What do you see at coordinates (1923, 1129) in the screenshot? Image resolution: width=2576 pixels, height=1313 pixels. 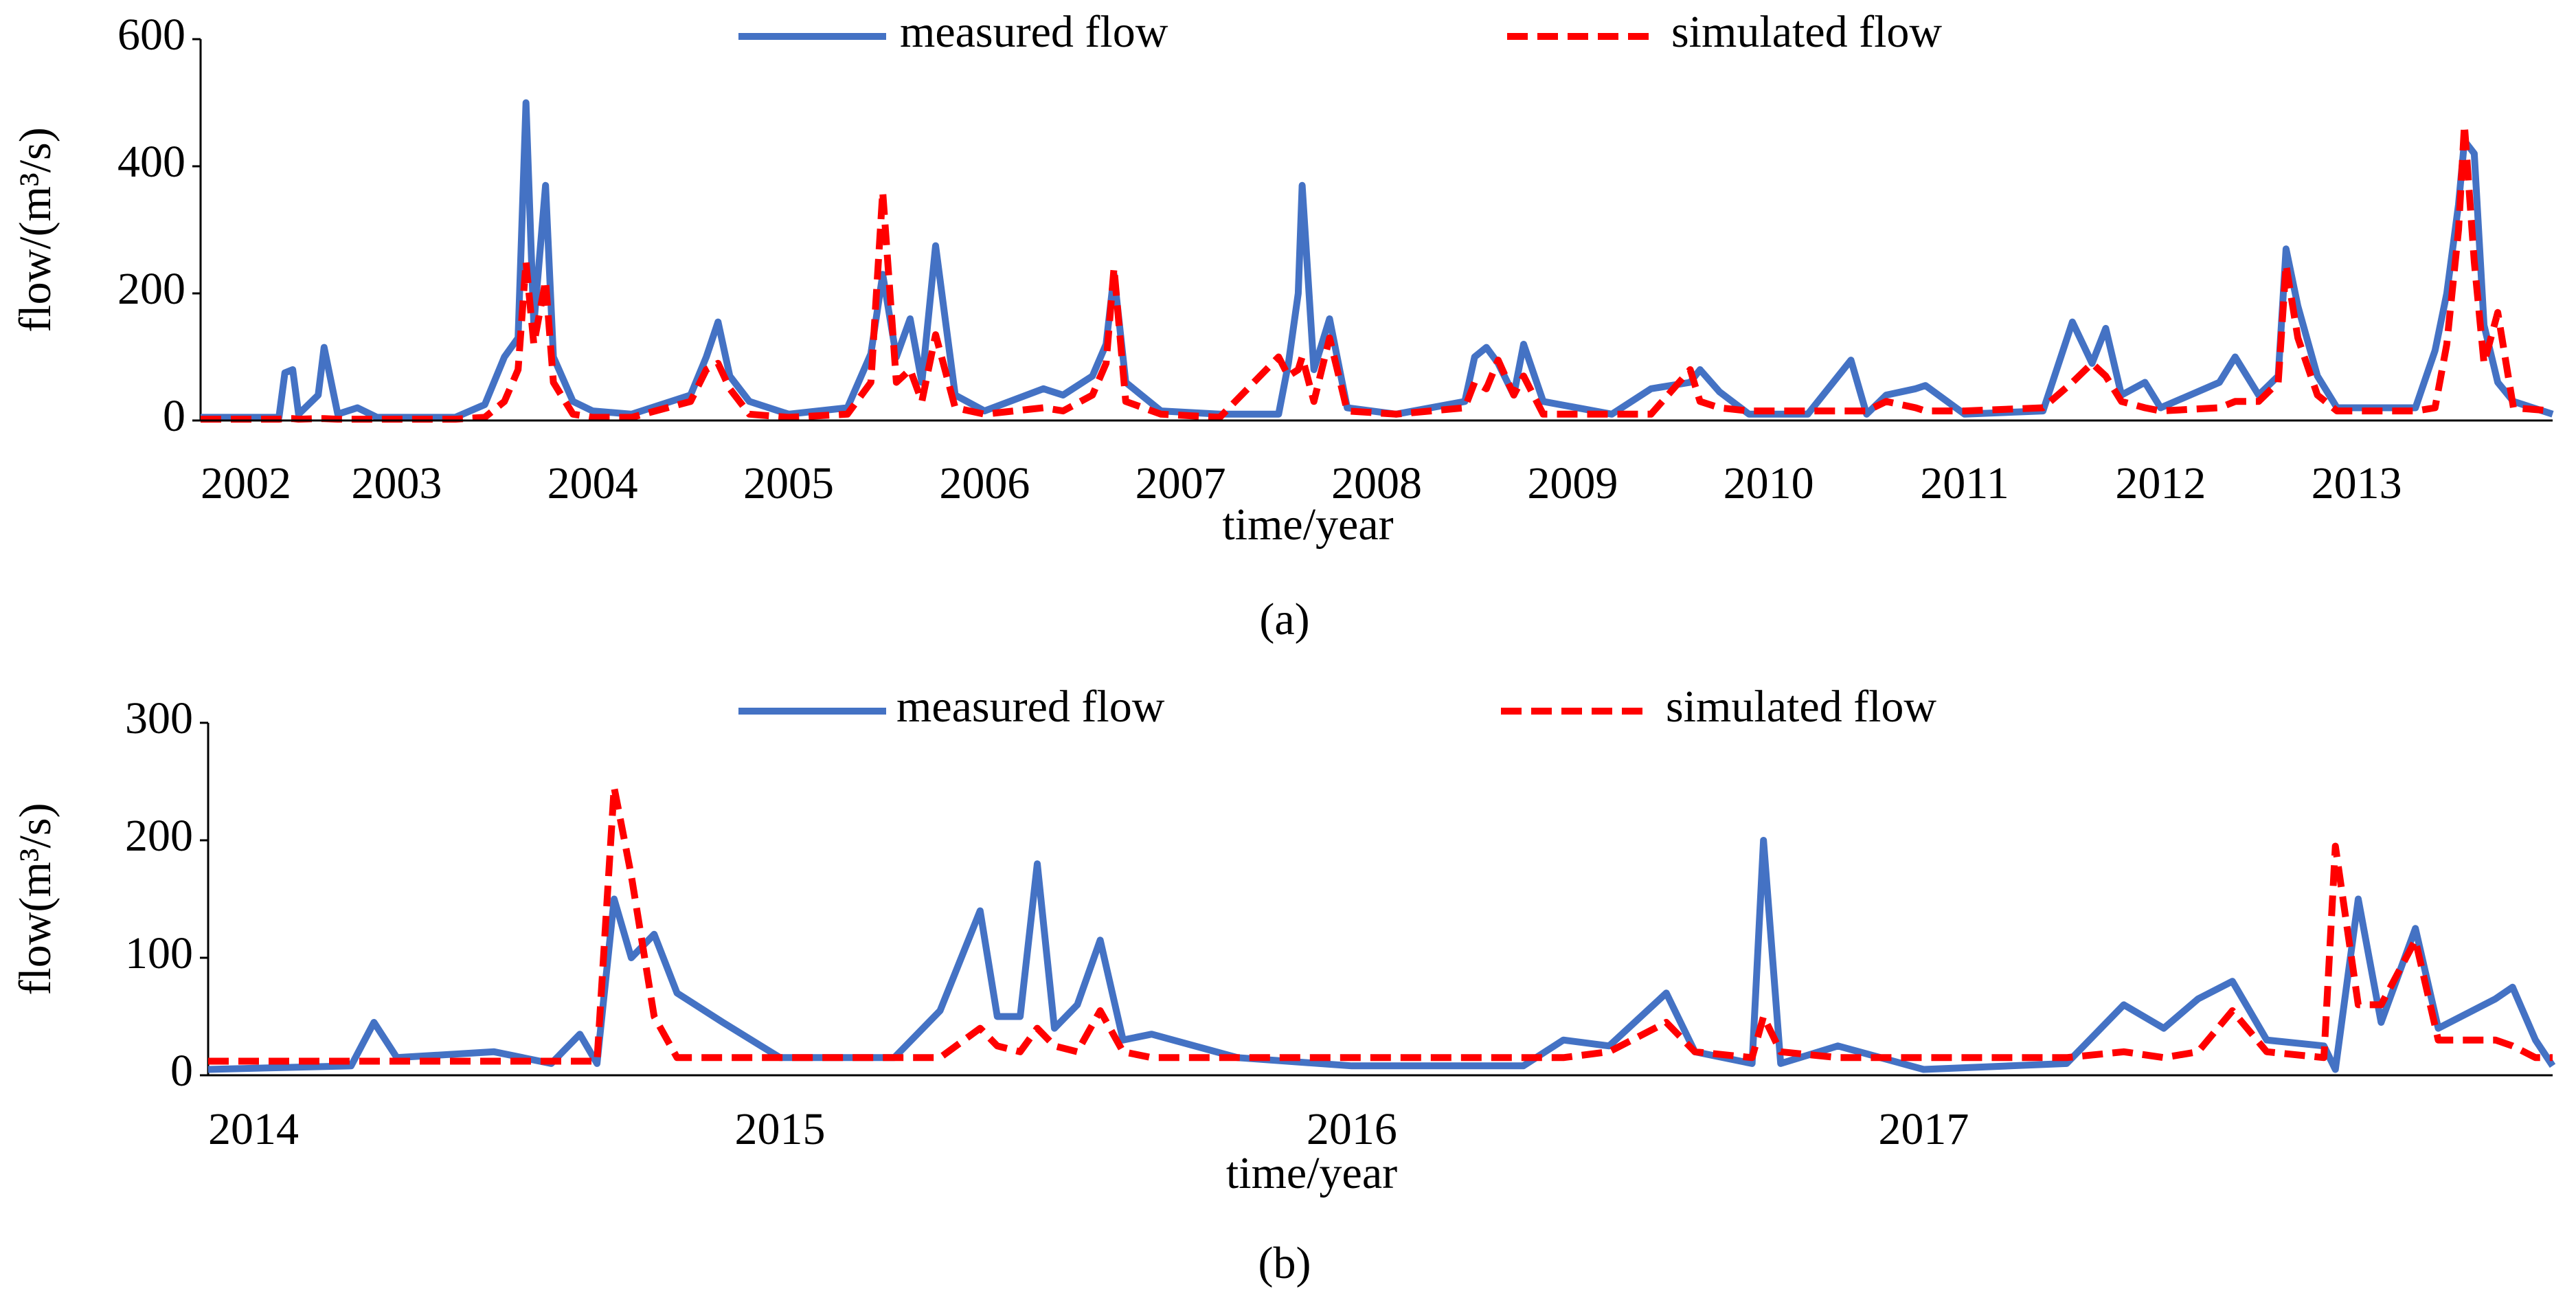 I see `x-tick-label: 2017` at bounding box center [1923, 1129].